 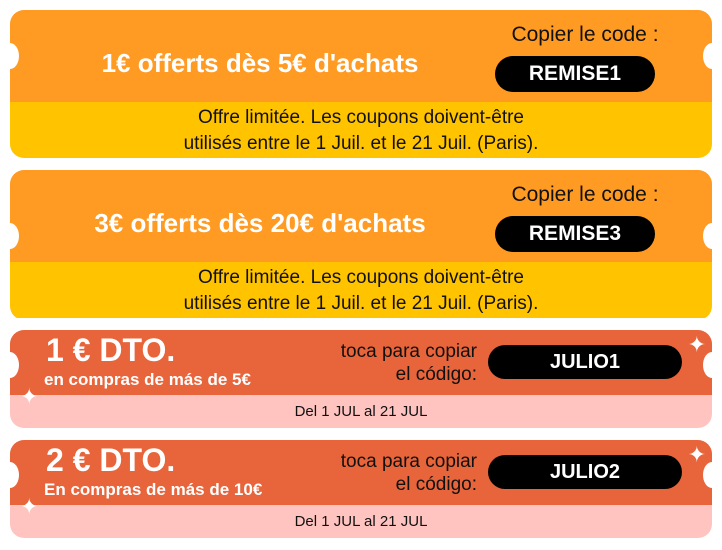 I want to click on discount-condition: En compras de más de 10€, so click(x=153, y=489).